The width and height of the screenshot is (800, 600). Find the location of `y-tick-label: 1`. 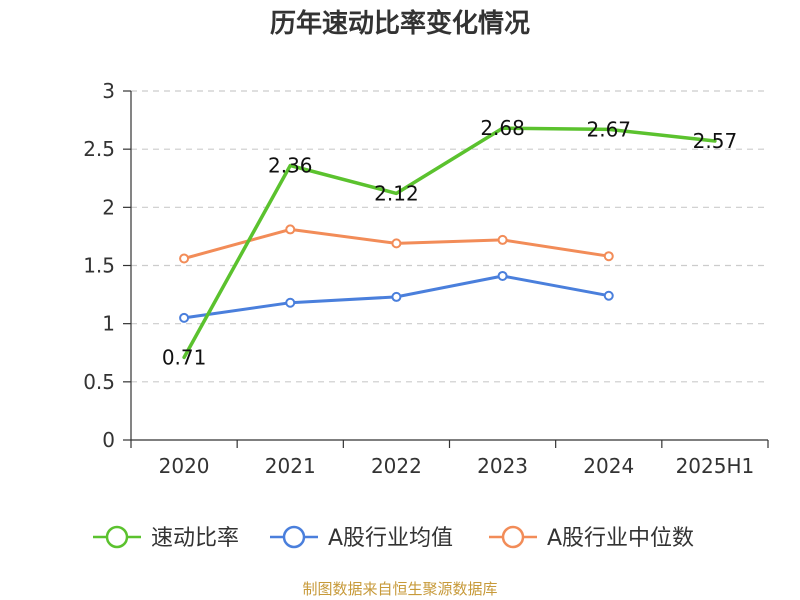

y-tick-label: 1 is located at coordinates (108, 324).